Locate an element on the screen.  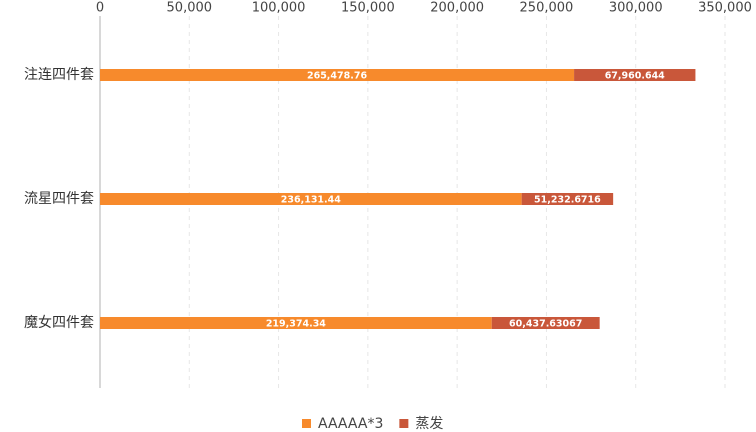
x-tick-label: 300,000 is located at coordinates (636, 8).